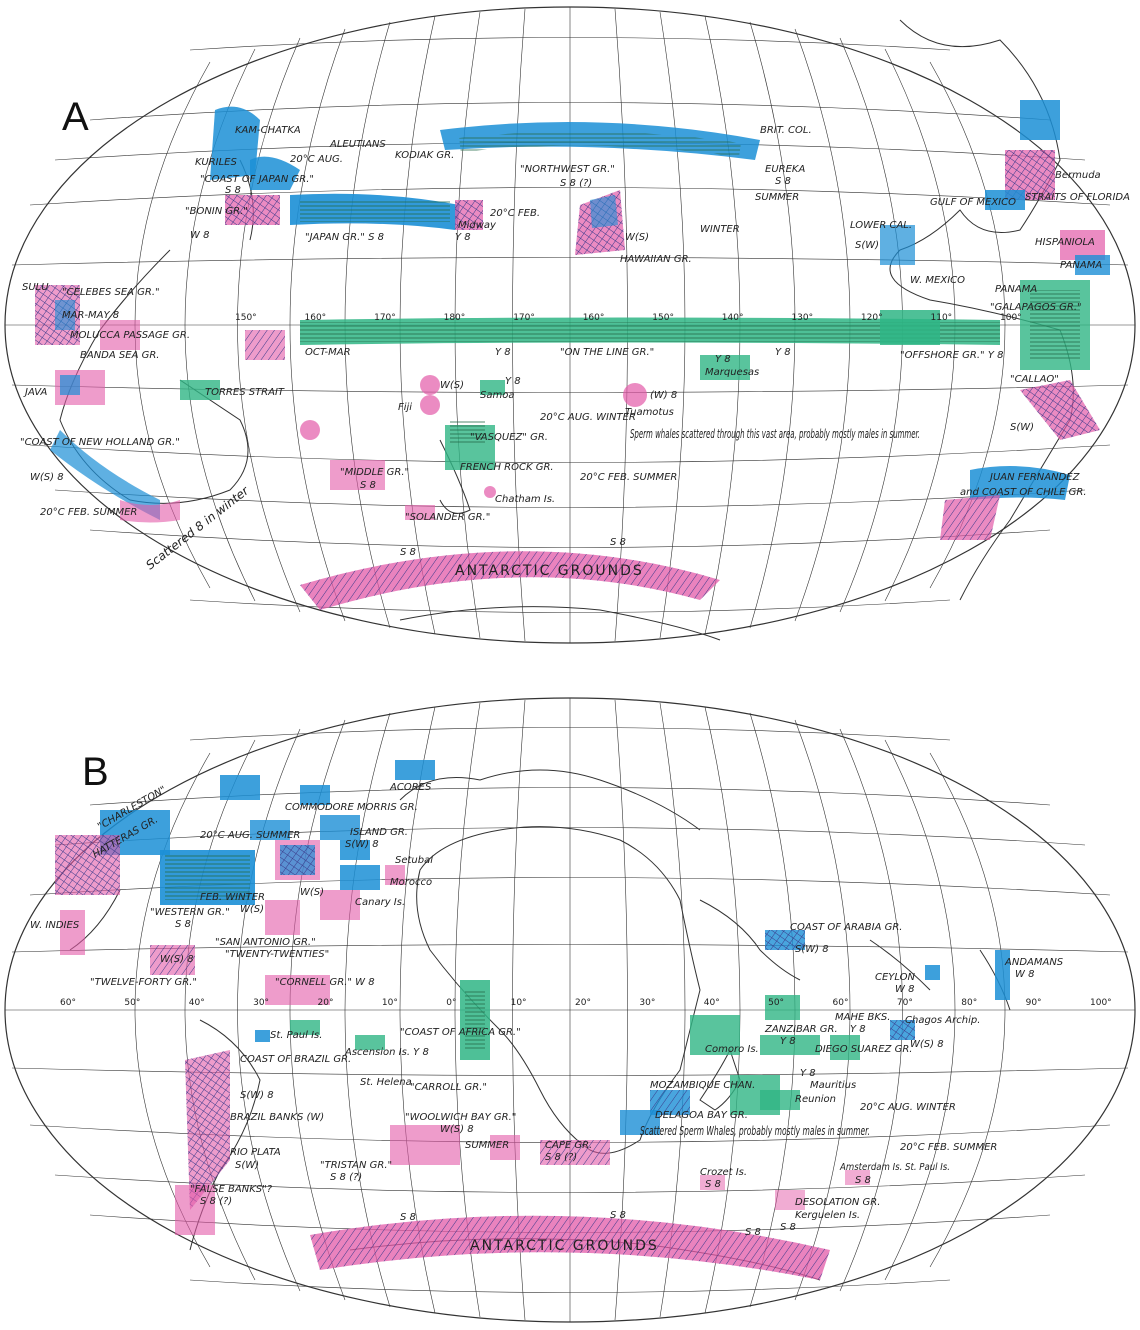  What do you see at coordinates (863, 1180) in the screenshot?
I see `label-s8-amst: S 8` at bounding box center [863, 1180].